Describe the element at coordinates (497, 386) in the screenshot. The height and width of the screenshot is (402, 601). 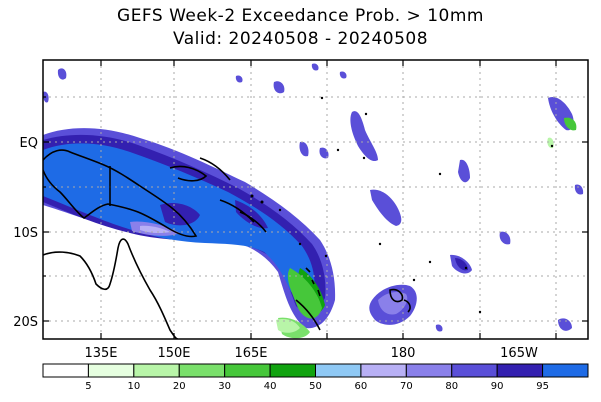
I see `colorbar-label: 90` at that location.